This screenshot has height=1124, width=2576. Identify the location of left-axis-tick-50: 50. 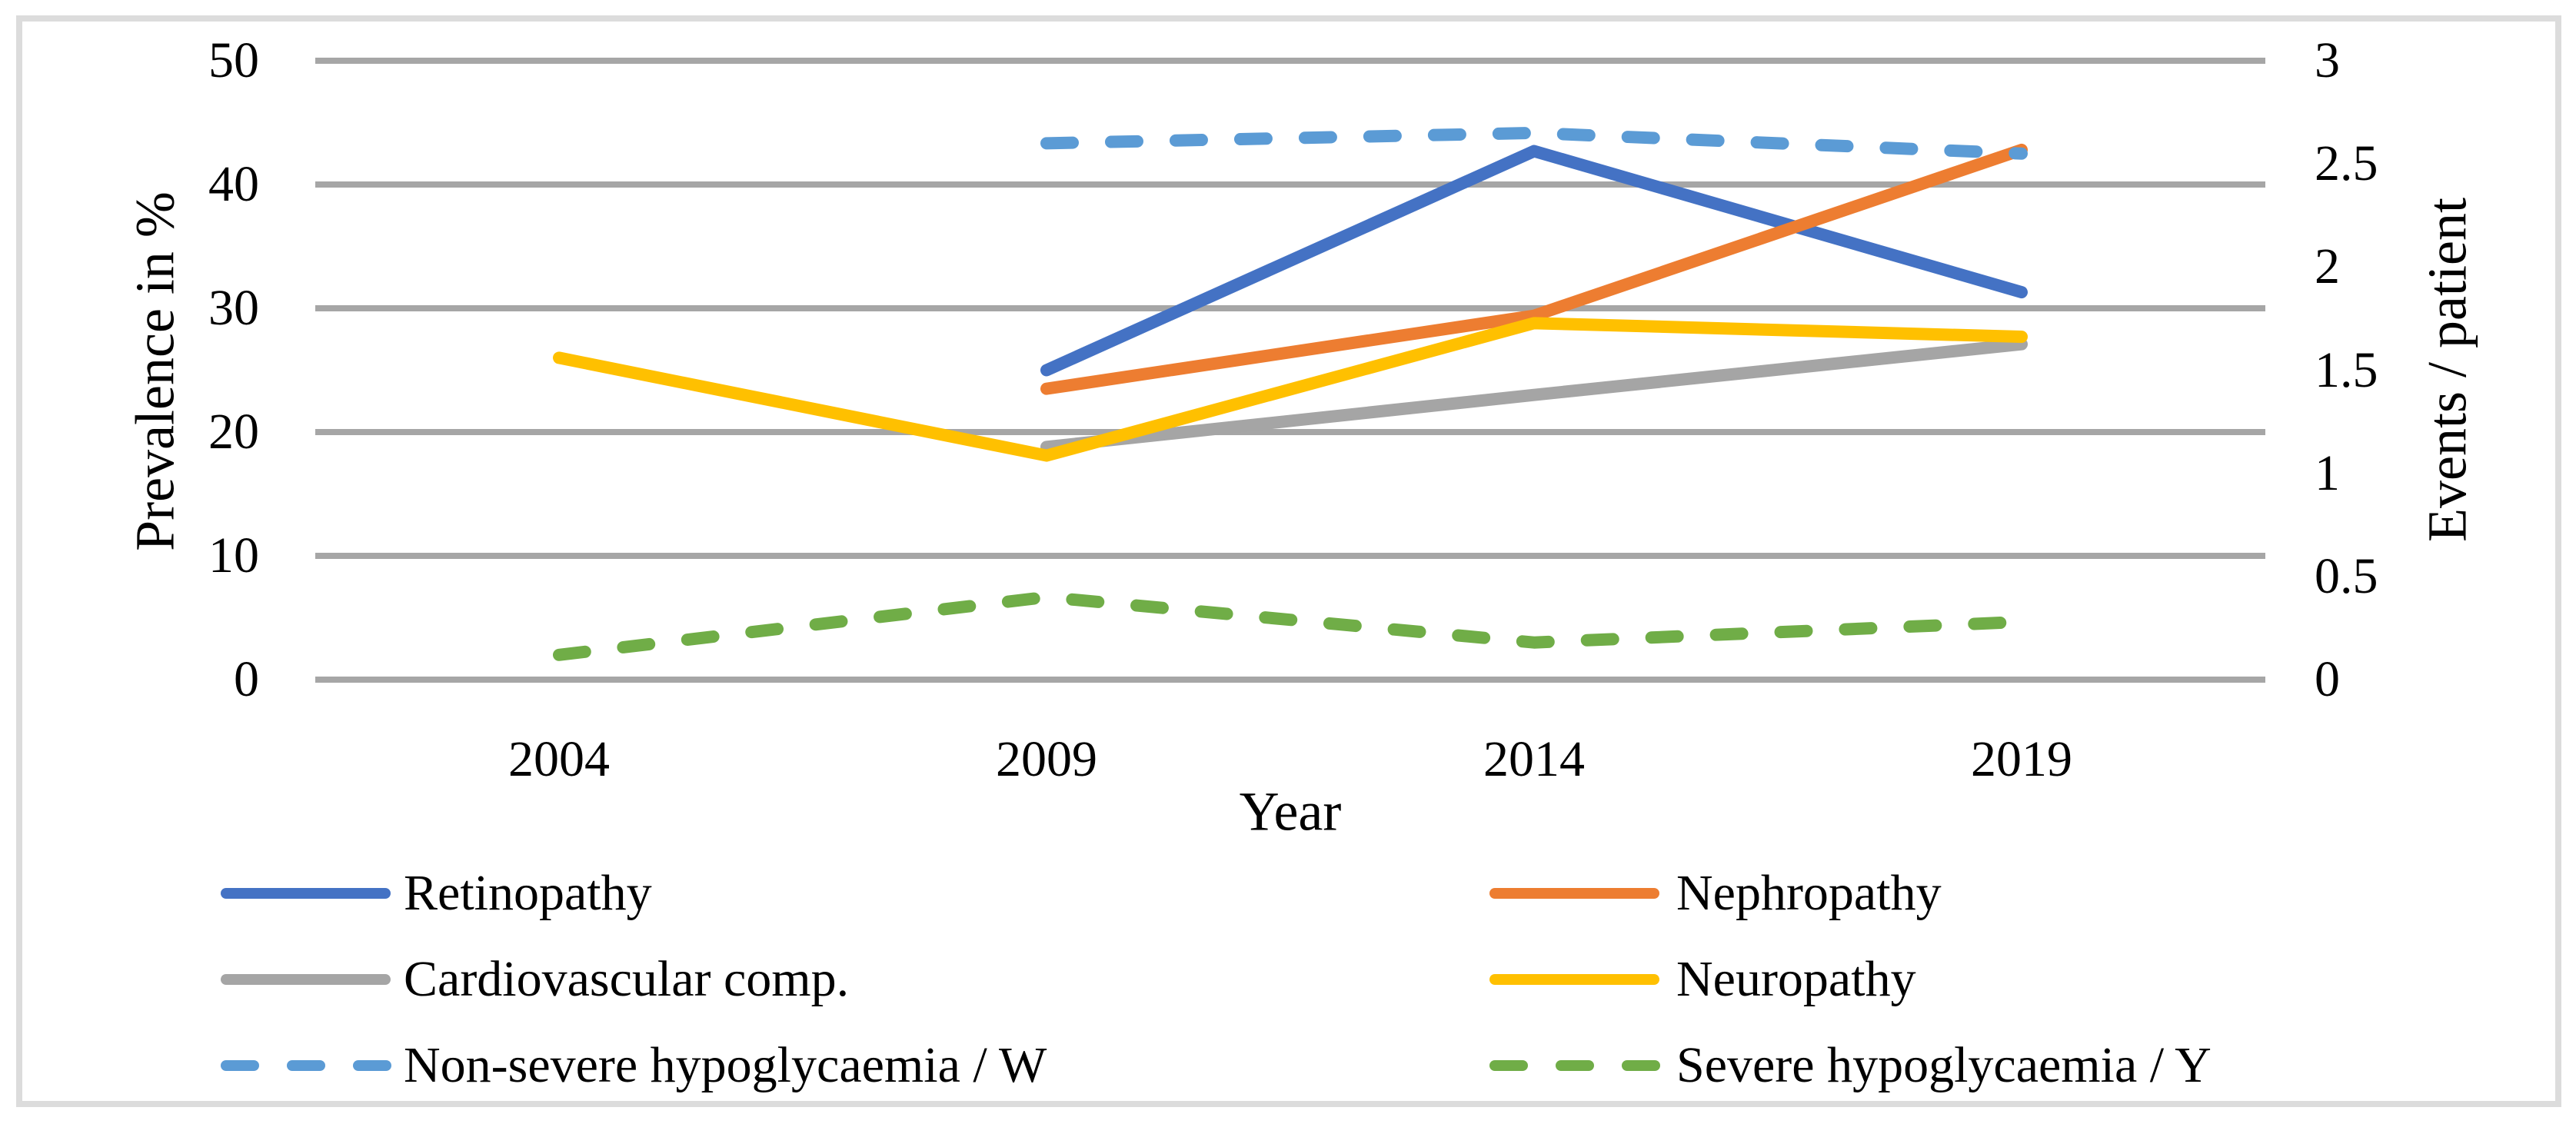
(234, 60).